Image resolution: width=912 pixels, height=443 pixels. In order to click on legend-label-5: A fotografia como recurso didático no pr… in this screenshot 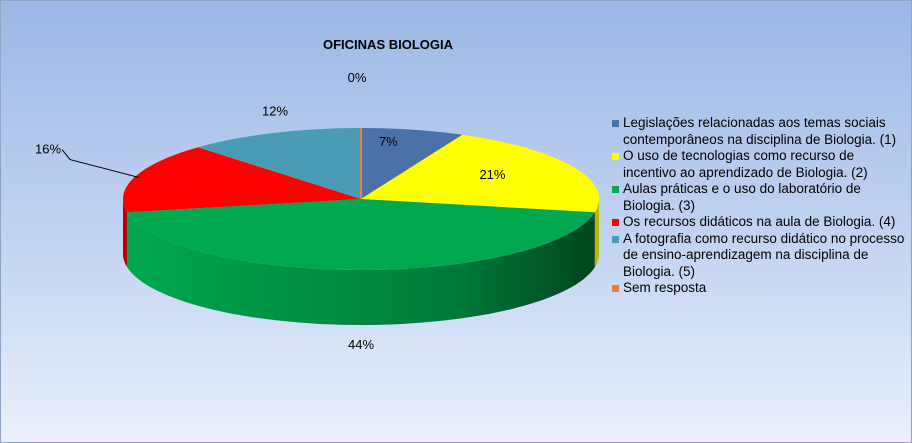, I will do `click(764, 254)`.